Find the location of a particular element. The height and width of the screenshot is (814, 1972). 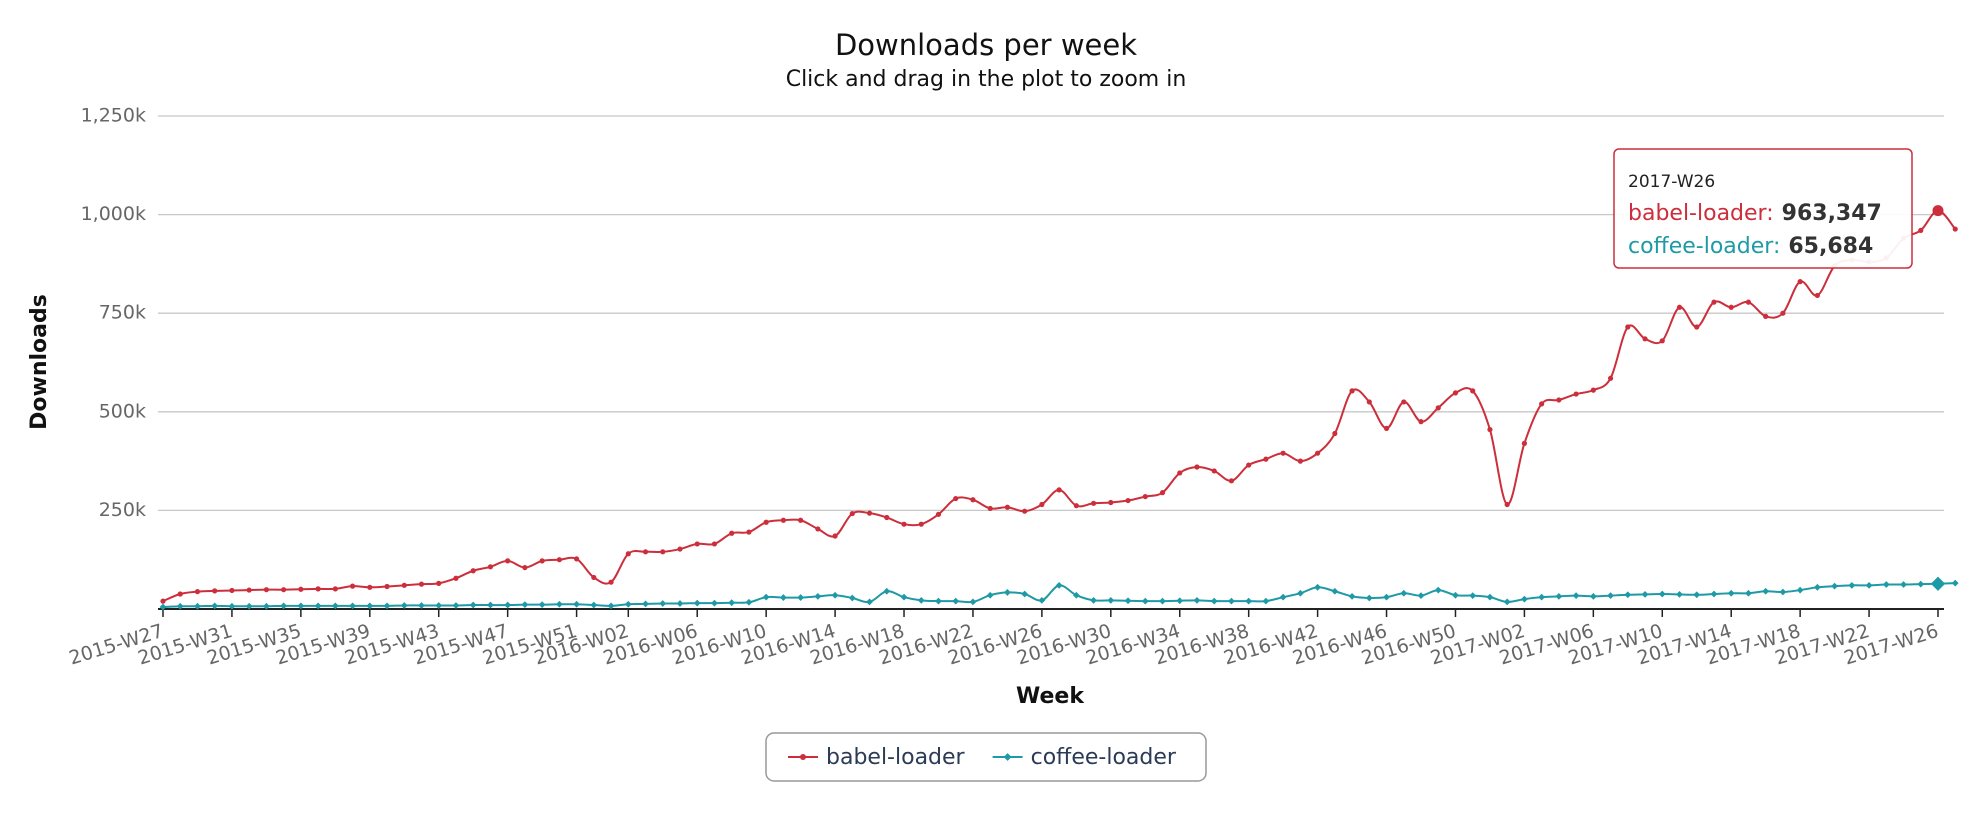

tooltip-row: babel-loader:963,347 is located at coordinates (1755, 213).